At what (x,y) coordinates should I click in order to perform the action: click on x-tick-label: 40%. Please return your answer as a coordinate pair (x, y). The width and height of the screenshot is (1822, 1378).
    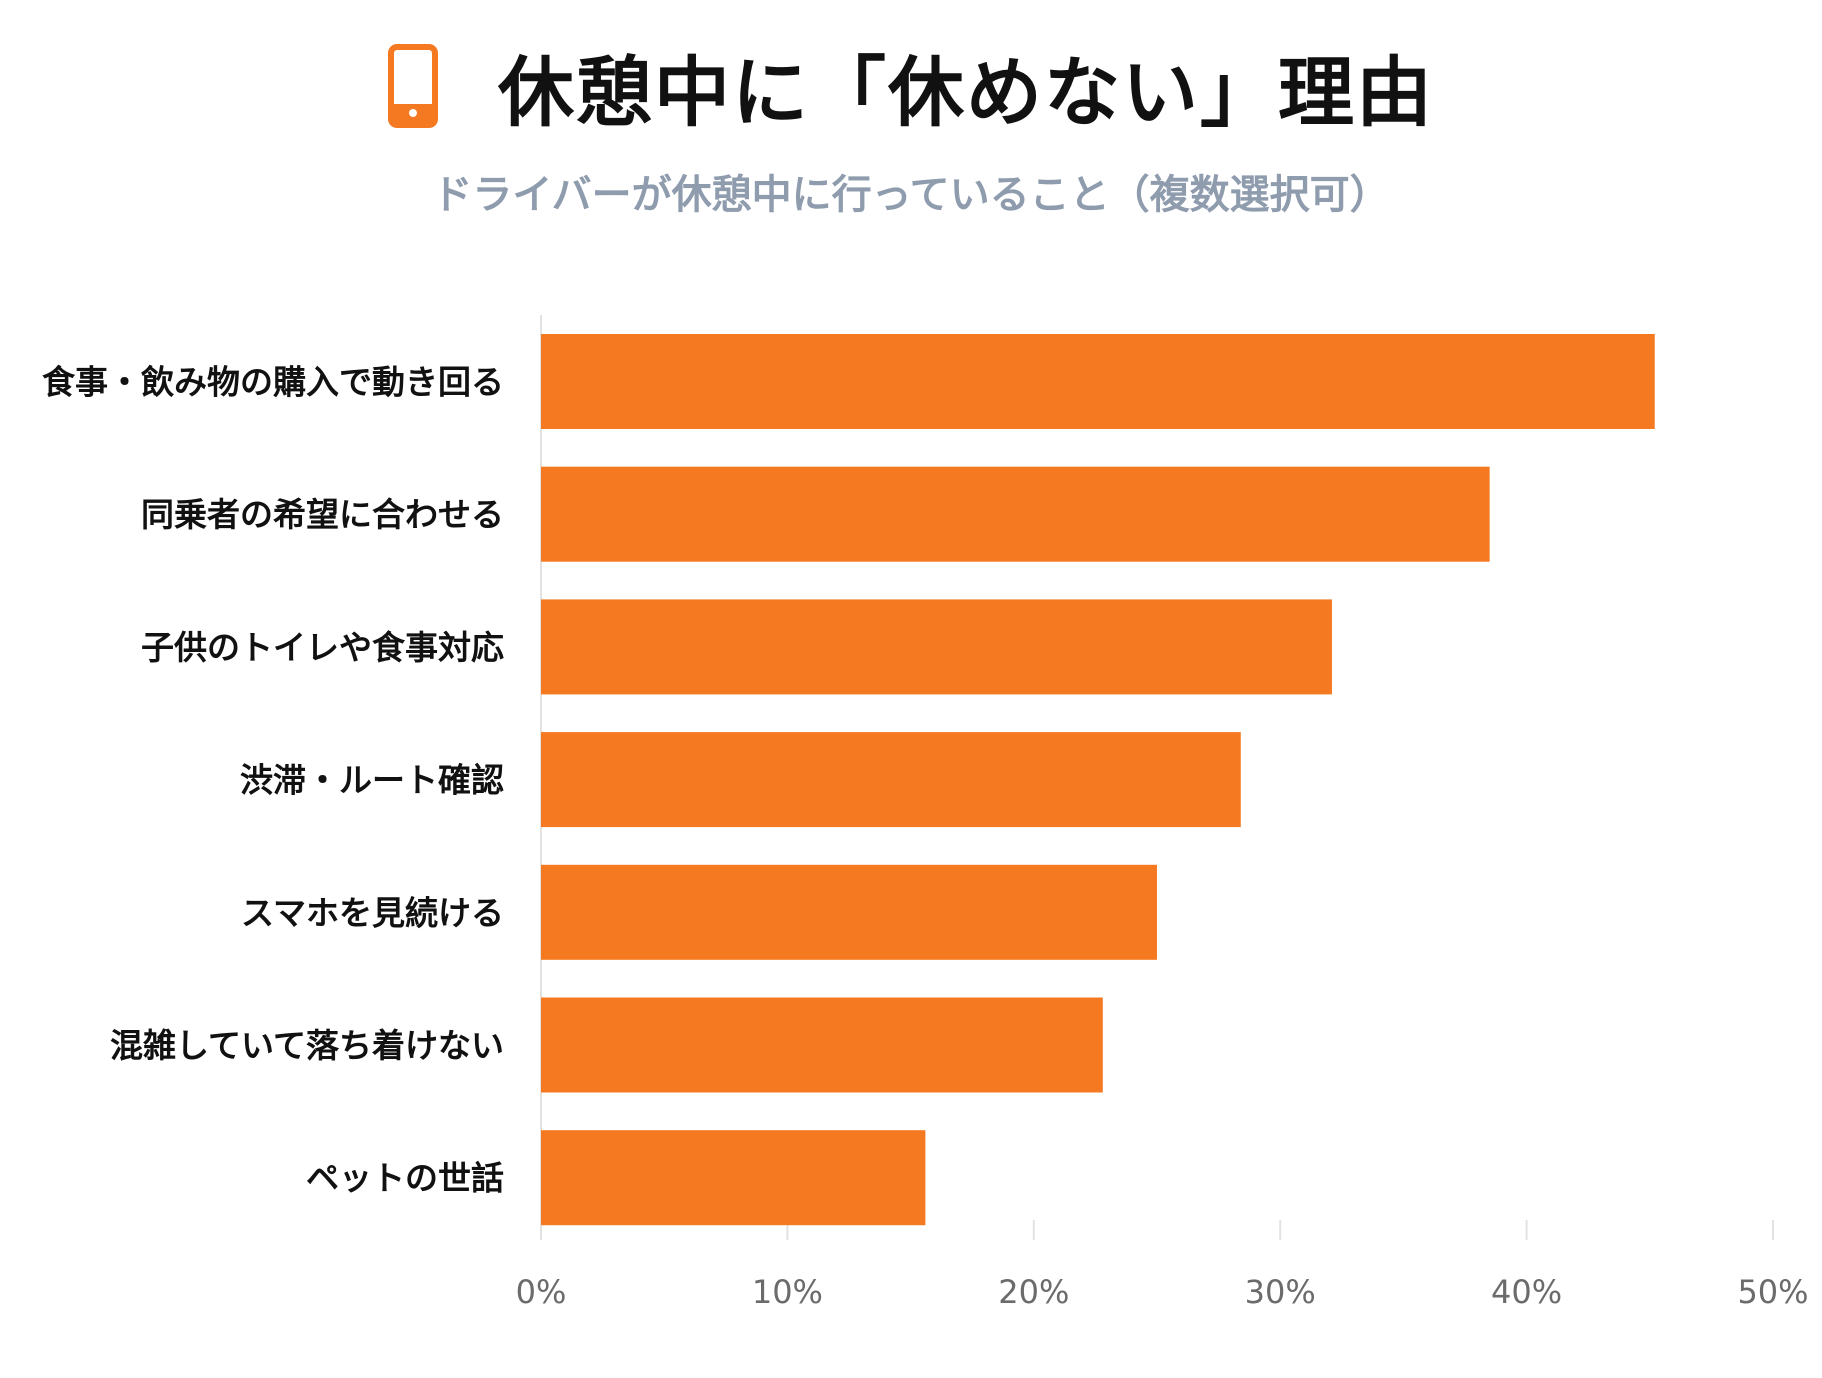
    Looking at the image, I should click on (1526, 1292).